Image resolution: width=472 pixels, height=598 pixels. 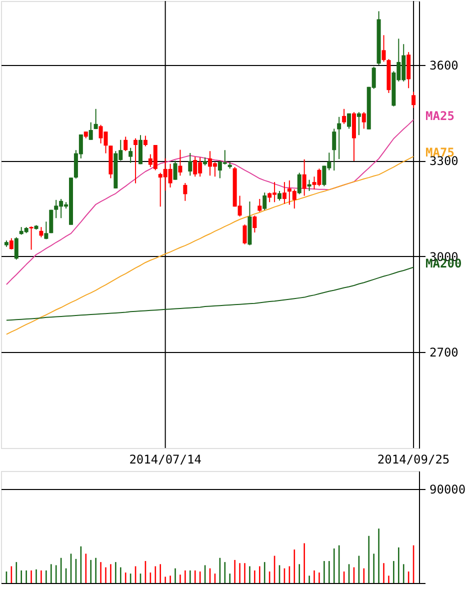 What do you see at coordinates (448, 489) in the screenshot?
I see `y-tick-label: 90000` at bounding box center [448, 489].